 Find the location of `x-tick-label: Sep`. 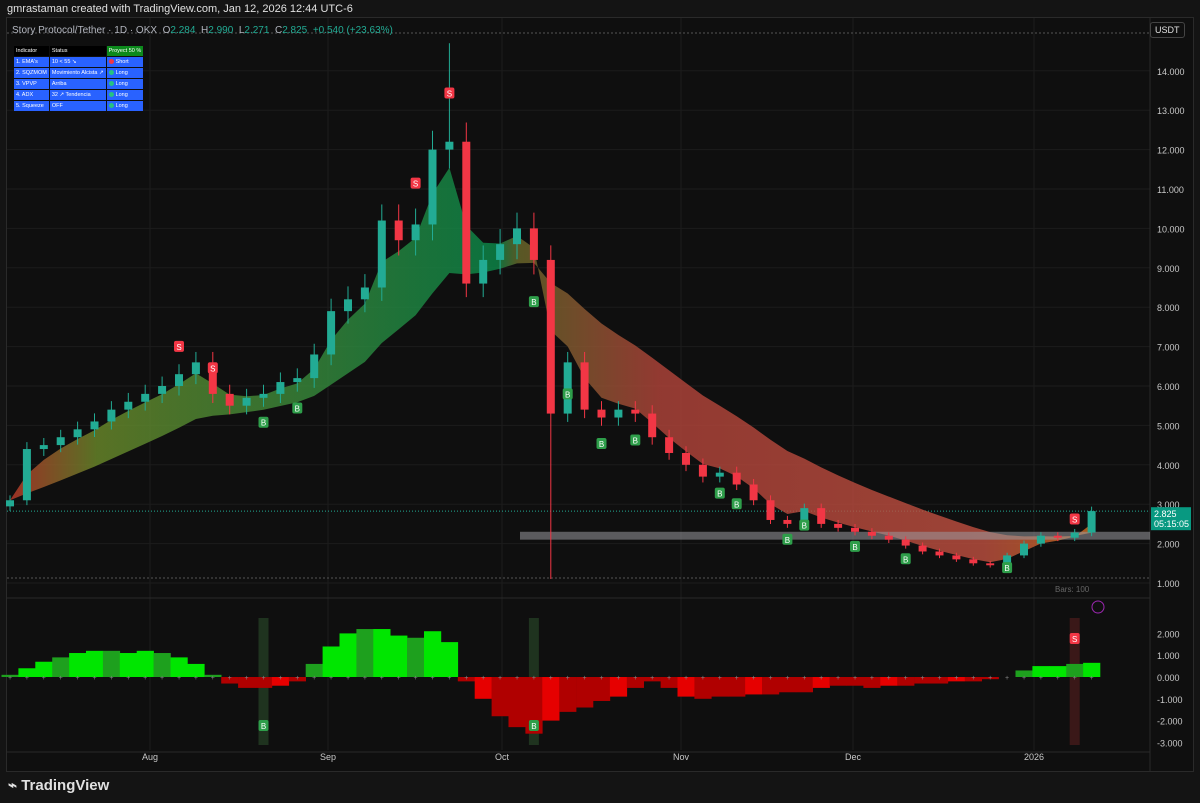

x-tick-label: Sep is located at coordinates (328, 757).